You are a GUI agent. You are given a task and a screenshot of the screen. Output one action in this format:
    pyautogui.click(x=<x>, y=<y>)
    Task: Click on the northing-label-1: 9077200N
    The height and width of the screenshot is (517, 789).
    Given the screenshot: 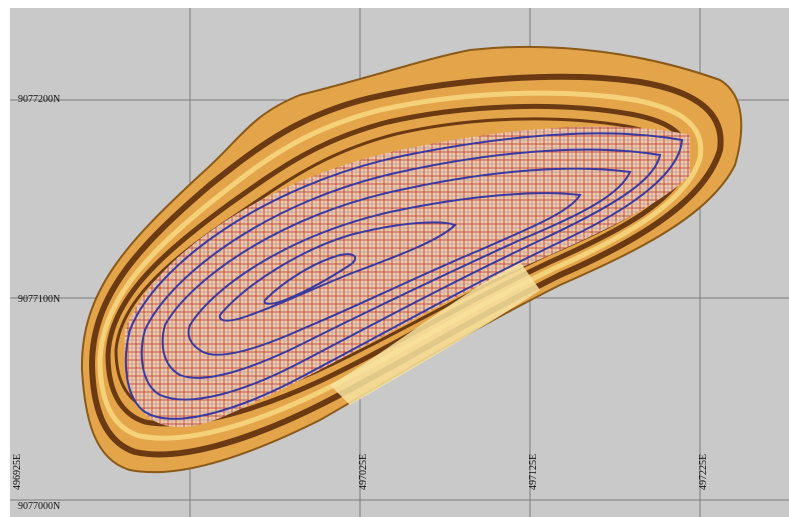 What is the action you would take?
    pyautogui.click(x=39, y=99)
    